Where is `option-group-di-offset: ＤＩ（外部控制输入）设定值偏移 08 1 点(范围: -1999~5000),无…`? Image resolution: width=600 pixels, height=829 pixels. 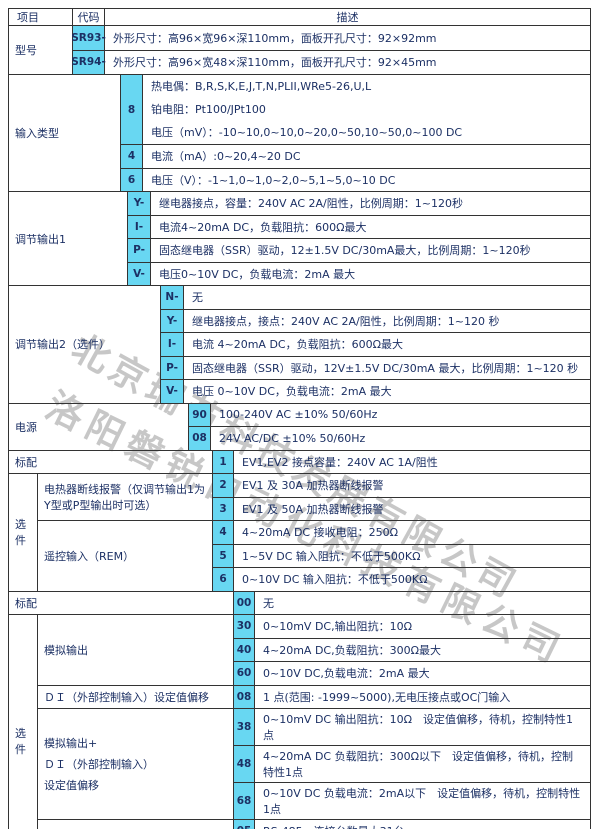 option-group-di-offset: ＤＩ（外部控制输入）设定值偏移 08 1 点(范围: -1999~5000),无… is located at coordinates (314, 697).